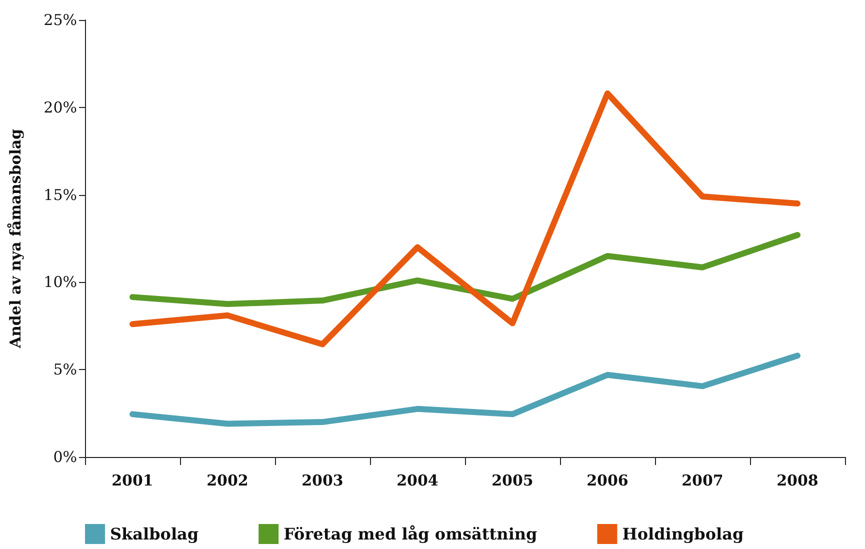 This screenshot has height=549, width=865. What do you see at coordinates (154, 534) in the screenshot?
I see `legend-label: Skalbolag` at bounding box center [154, 534].